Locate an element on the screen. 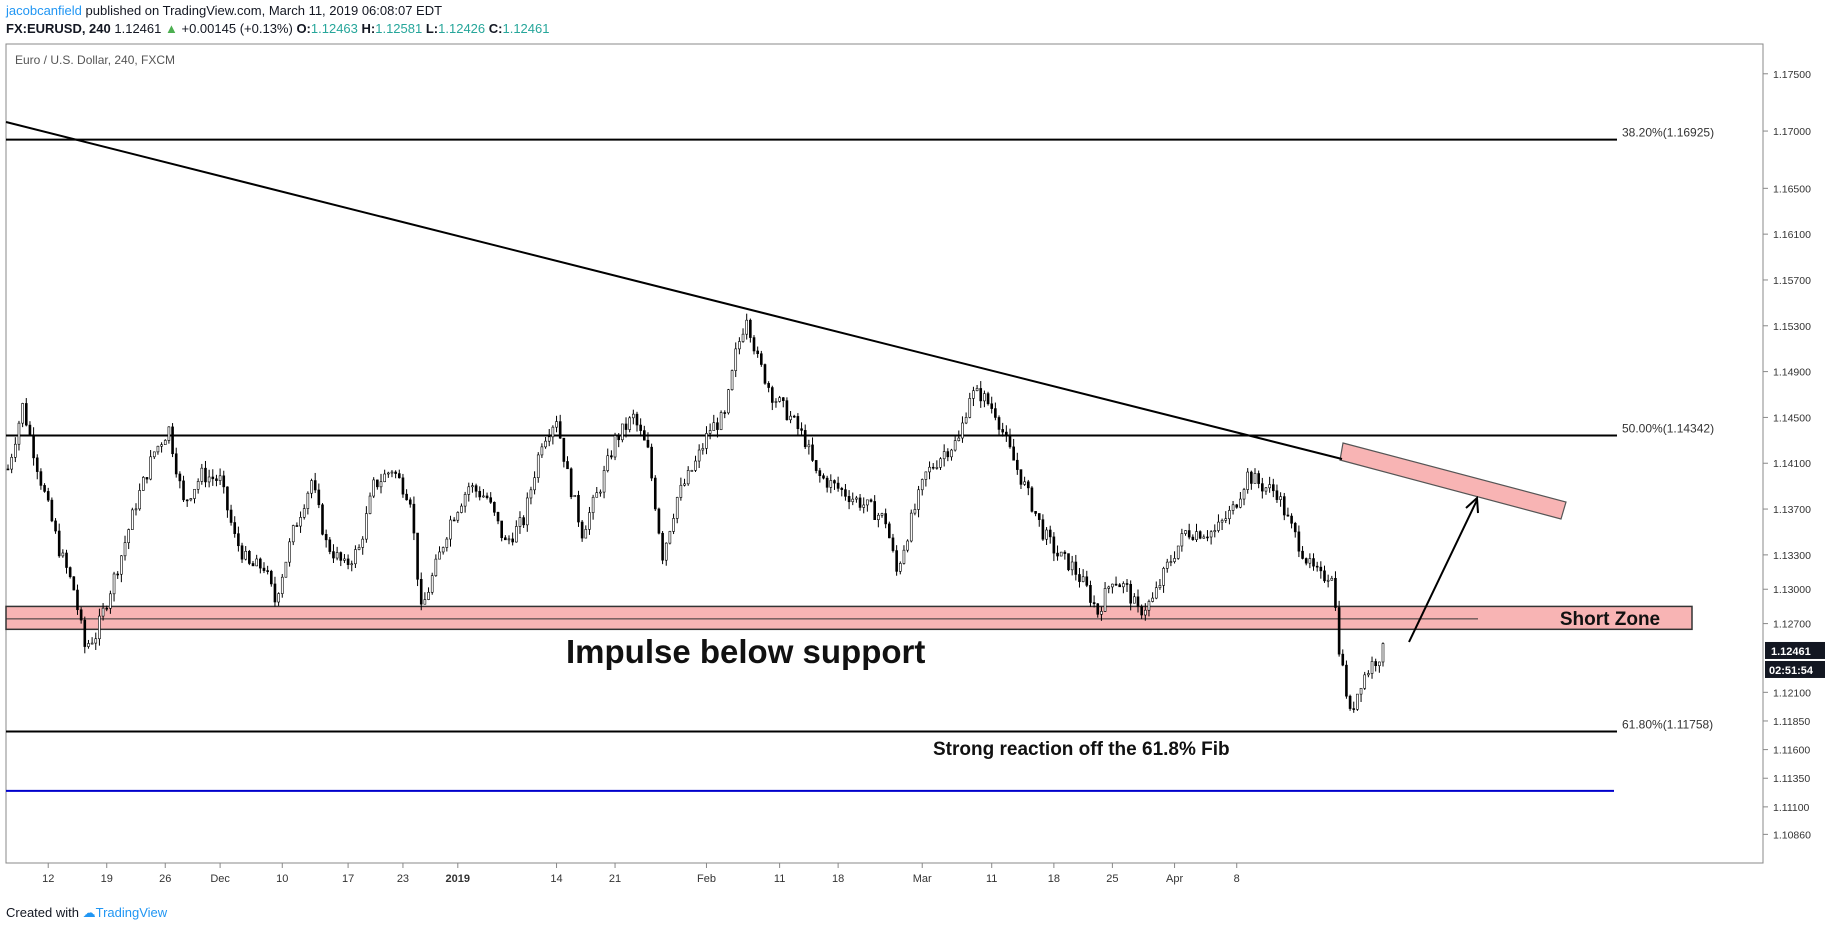 This screenshot has height=930, width=1828. x-tick-label: 10 is located at coordinates (282, 879).